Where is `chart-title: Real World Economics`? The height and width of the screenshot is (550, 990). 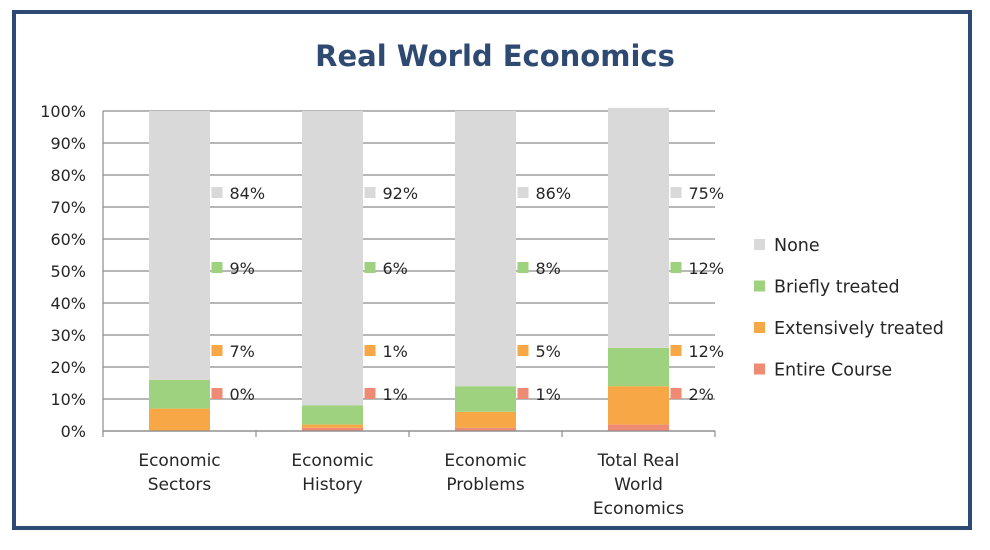
chart-title: Real World Economics is located at coordinates (495, 56).